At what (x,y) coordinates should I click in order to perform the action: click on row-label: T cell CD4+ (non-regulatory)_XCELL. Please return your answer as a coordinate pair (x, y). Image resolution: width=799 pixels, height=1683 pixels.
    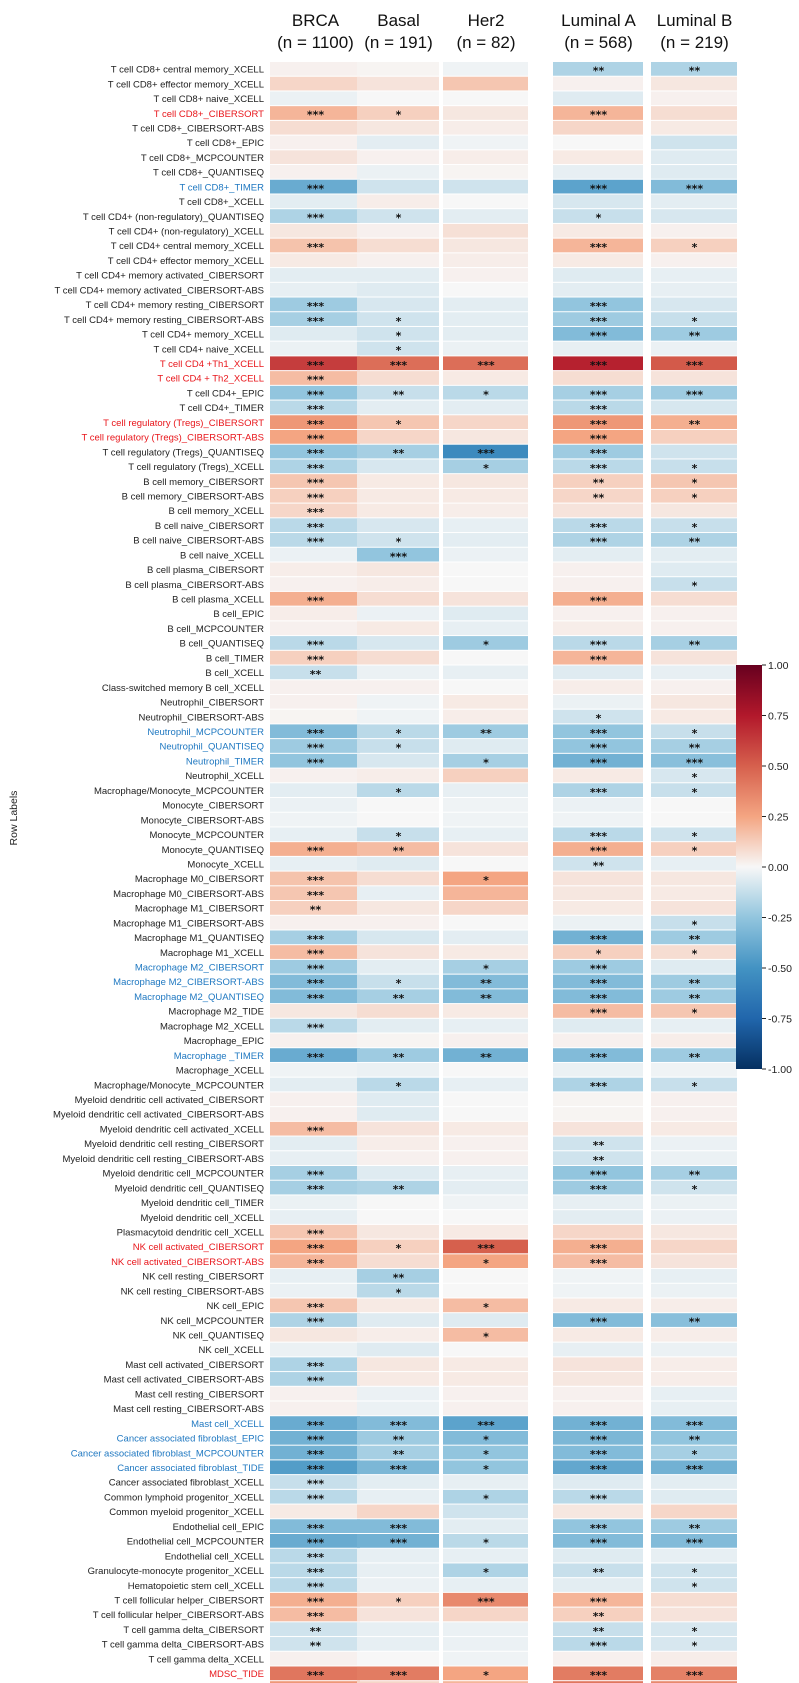
    Looking at the image, I should click on (186, 232).